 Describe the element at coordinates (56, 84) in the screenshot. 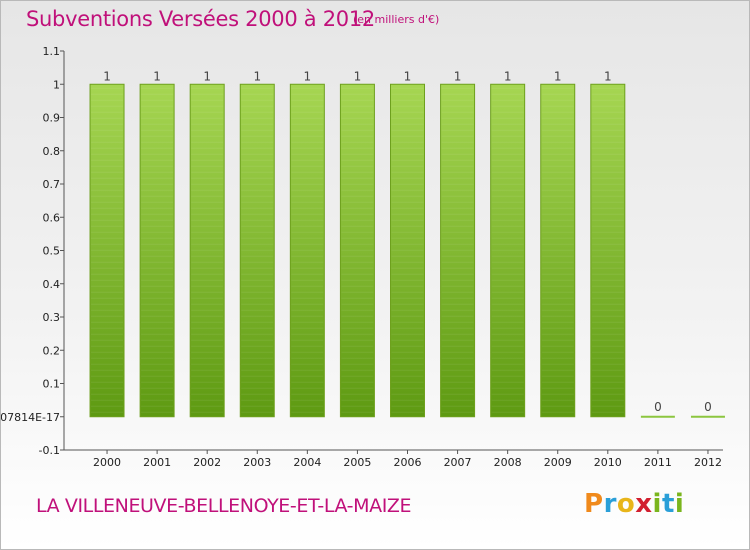

I see `y-tick-label: 1` at that location.